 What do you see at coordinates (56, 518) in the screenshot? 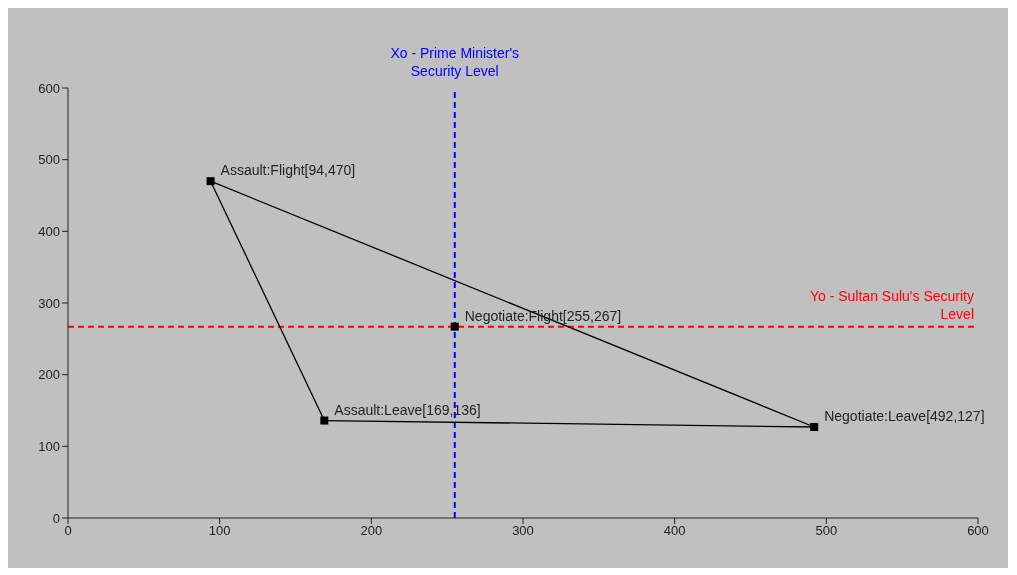
I see `y-tick-label: 0` at bounding box center [56, 518].